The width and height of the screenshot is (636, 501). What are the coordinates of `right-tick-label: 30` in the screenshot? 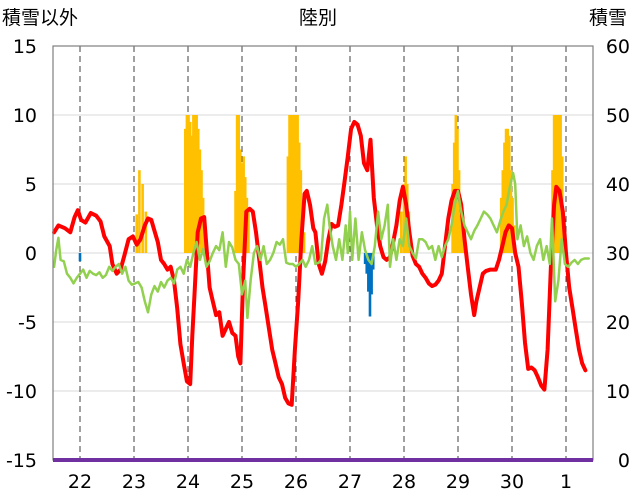 It's located at (618, 254).